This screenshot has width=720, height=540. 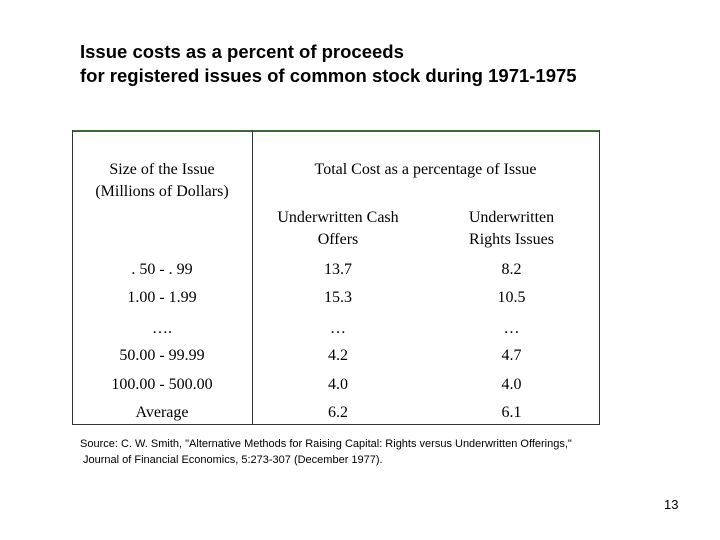 I want to click on cash-header-line-2: Offers, so click(x=338, y=239).